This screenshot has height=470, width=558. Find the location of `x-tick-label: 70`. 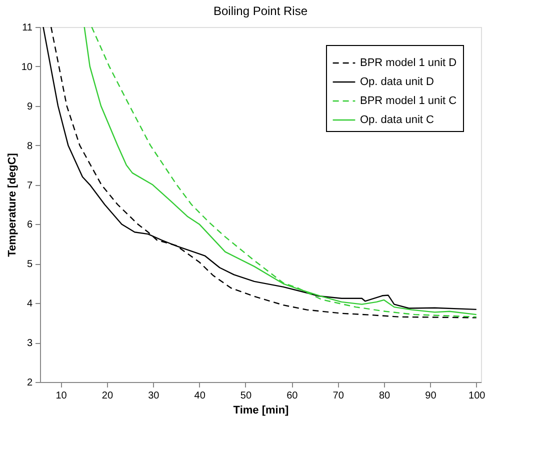

x-tick-label: 70 is located at coordinates (338, 396).